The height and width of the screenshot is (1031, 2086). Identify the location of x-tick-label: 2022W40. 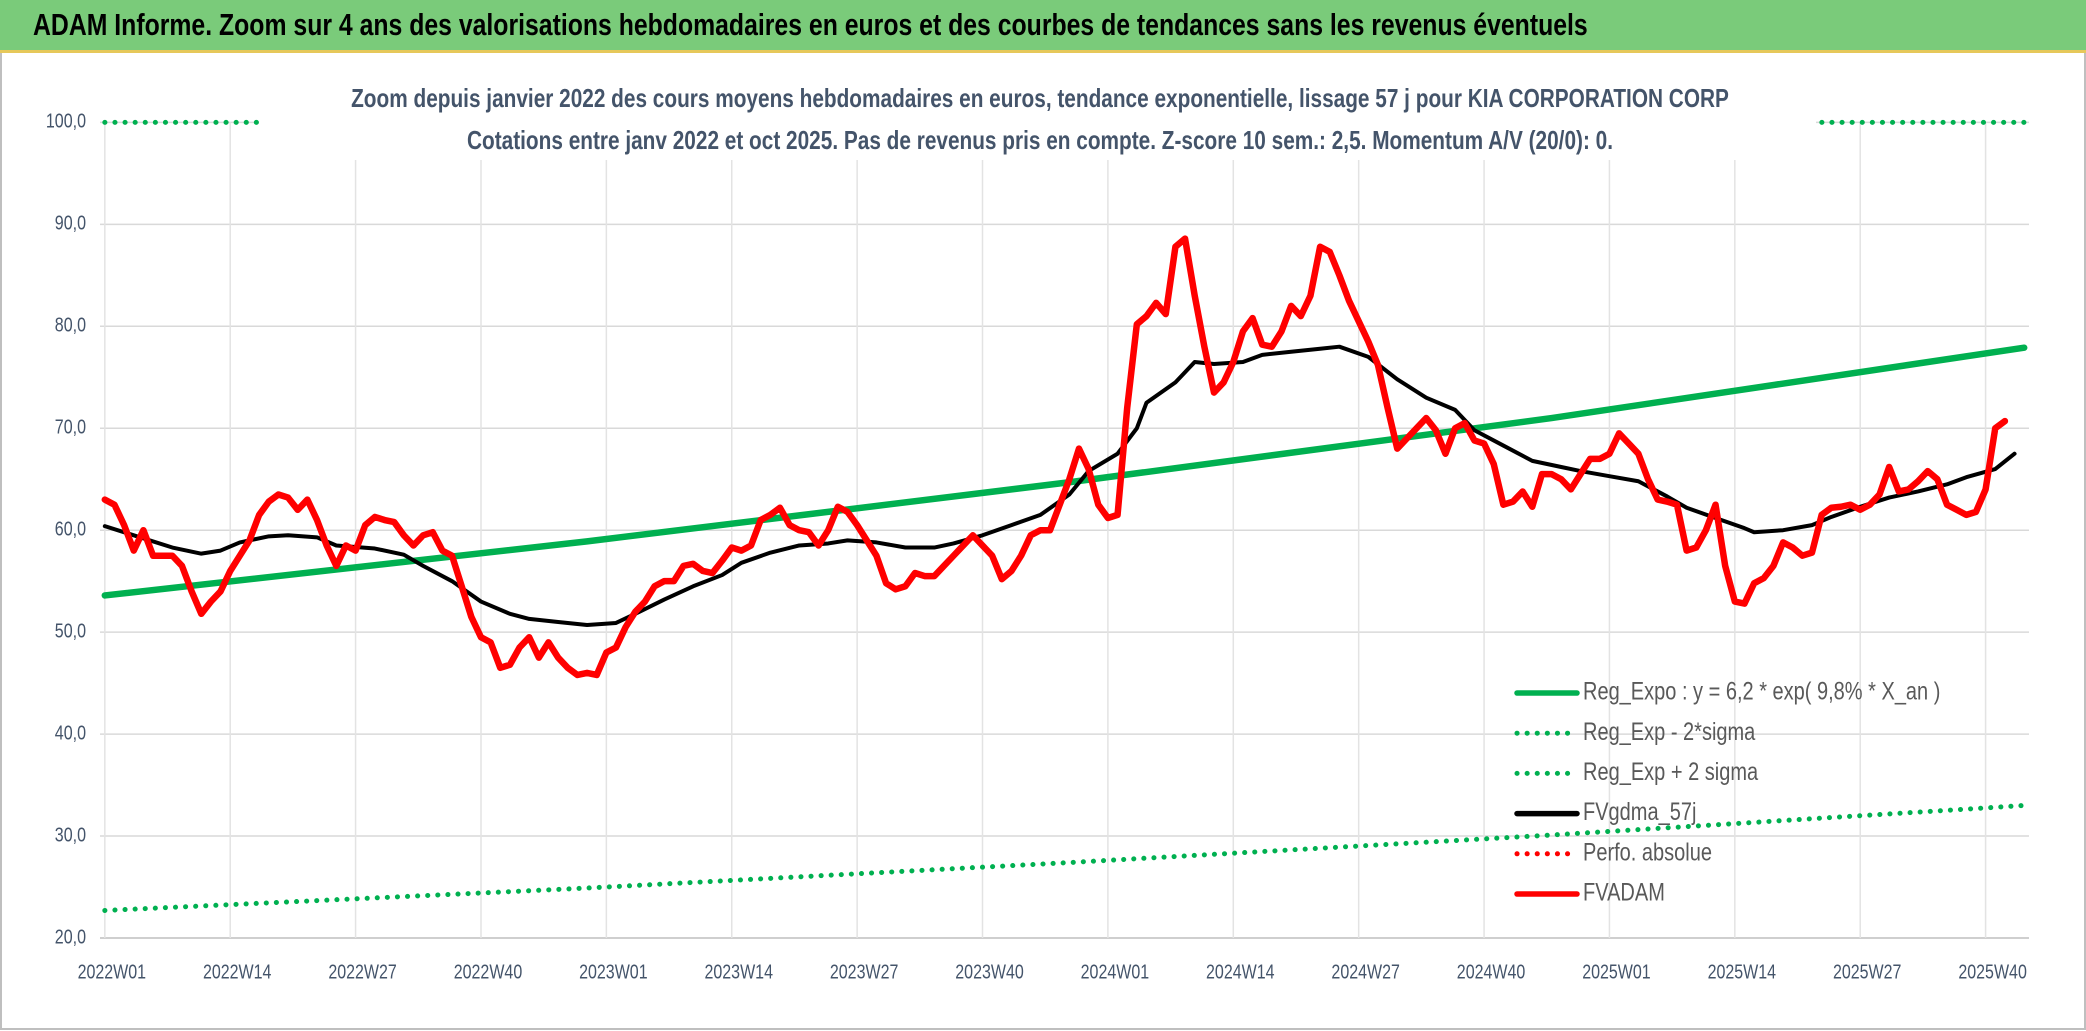
(488, 972).